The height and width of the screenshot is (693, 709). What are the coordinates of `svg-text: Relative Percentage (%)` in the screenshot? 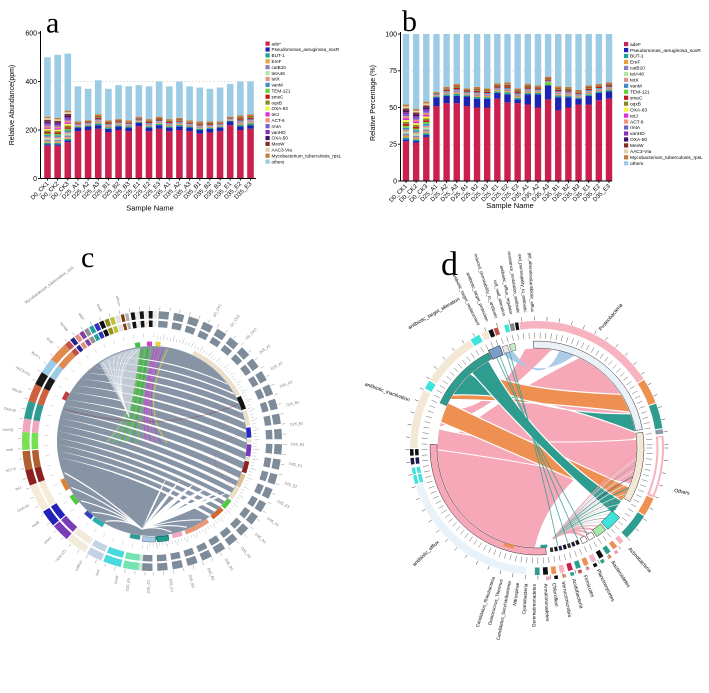 It's located at (373, 103).